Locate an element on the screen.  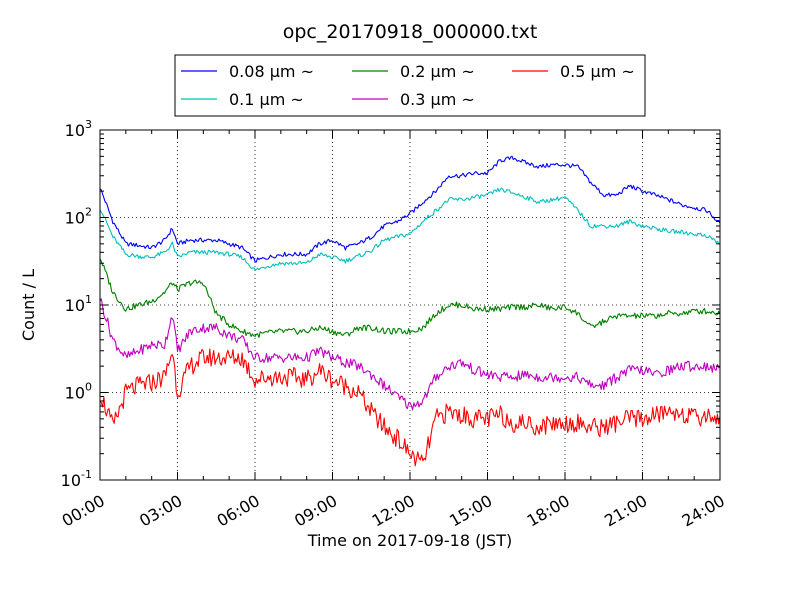
y-tick-exponent: 0 is located at coordinates (88, 387).